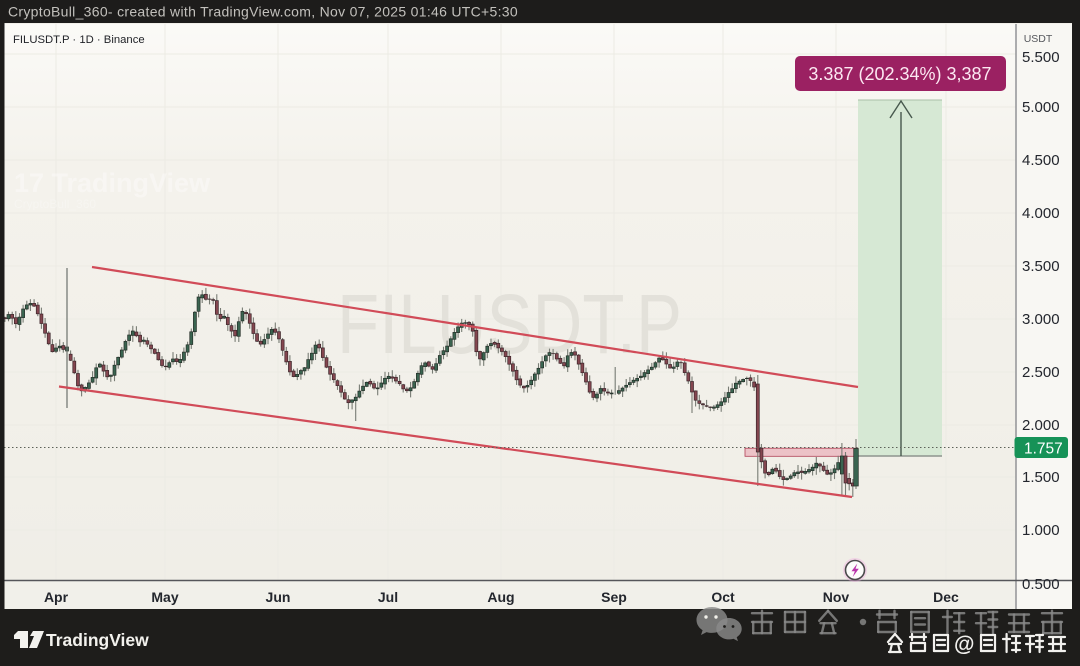 The height and width of the screenshot is (666, 1080). What do you see at coordinates (388, 597) in the screenshot?
I see `svg-text: Jul` at bounding box center [388, 597].